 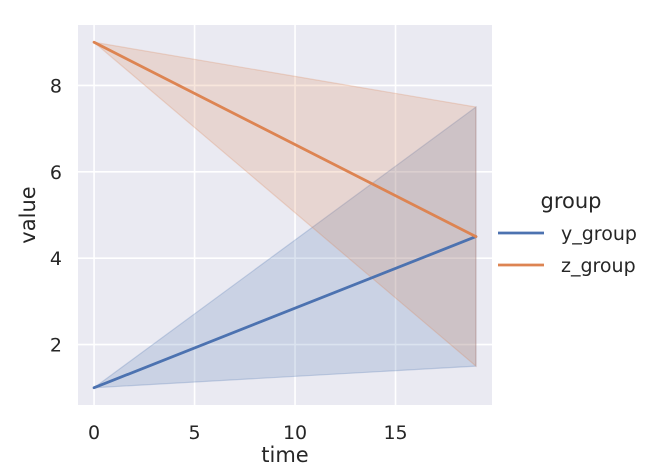 What do you see at coordinates (284, 454) in the screenshot?
I see `x-axis-label: time` at bounding box center [284, 454].